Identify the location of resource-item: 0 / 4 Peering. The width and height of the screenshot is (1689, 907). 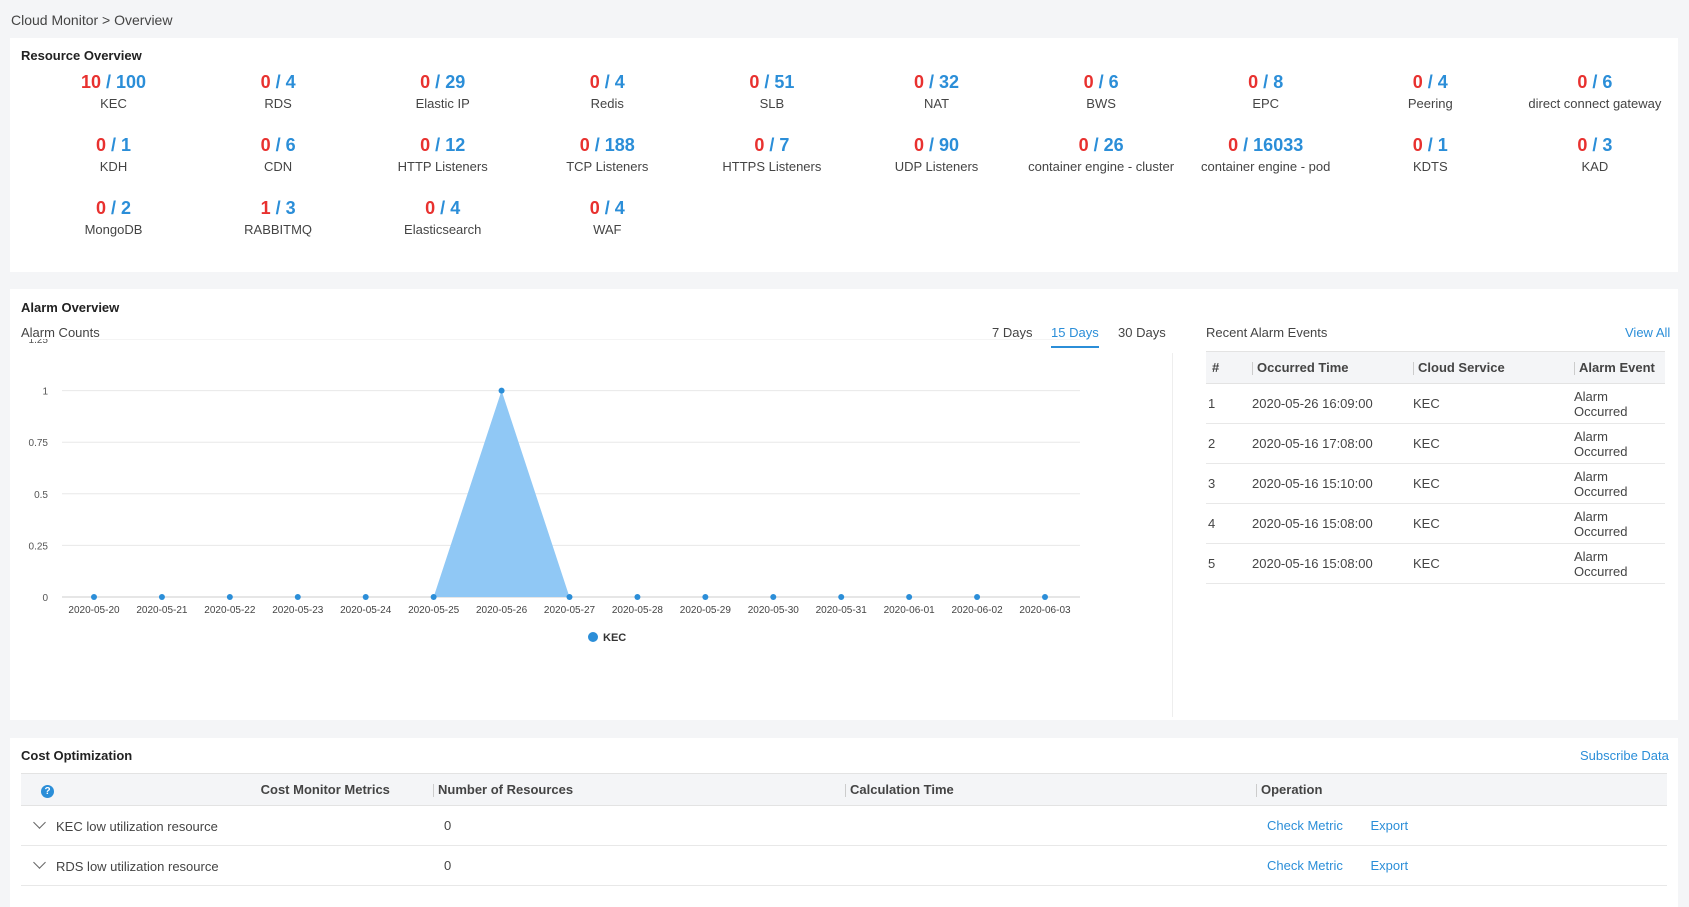
(1430, 92).